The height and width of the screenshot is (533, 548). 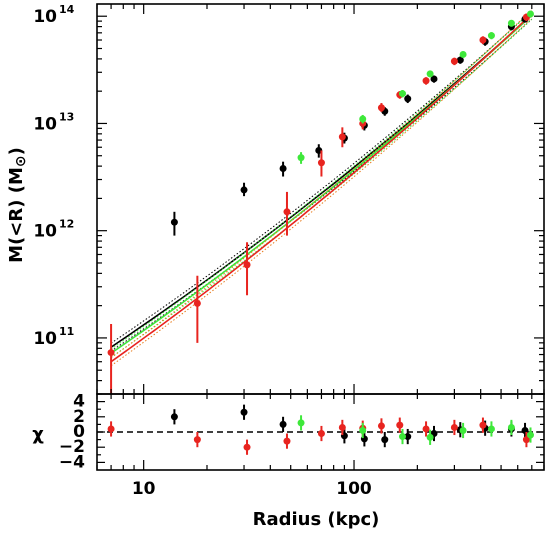 What do you see at coordinates (21, 161) in the screenshot?
I see `sun-symbol: ⊙` at bounding box center [21, 161].